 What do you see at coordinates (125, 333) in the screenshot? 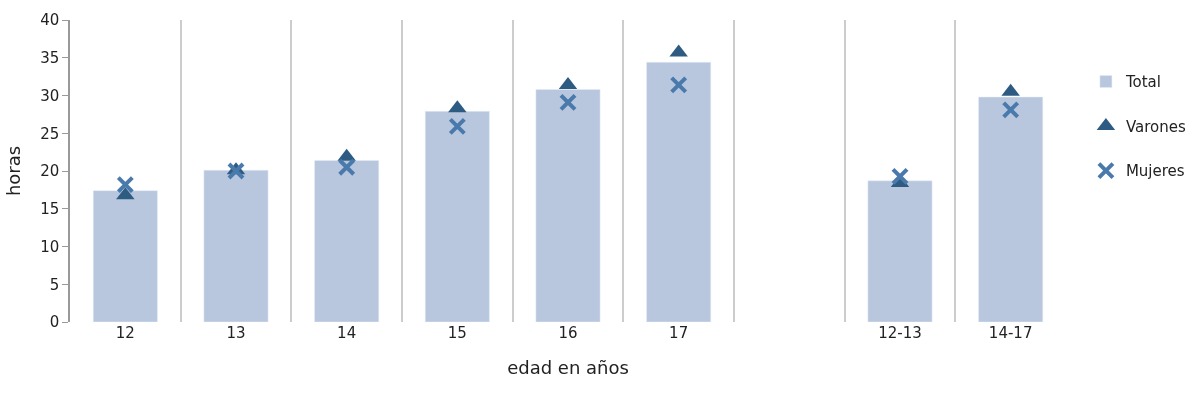
I see `x-tick-label: 12` at bounding box center [125, 333].